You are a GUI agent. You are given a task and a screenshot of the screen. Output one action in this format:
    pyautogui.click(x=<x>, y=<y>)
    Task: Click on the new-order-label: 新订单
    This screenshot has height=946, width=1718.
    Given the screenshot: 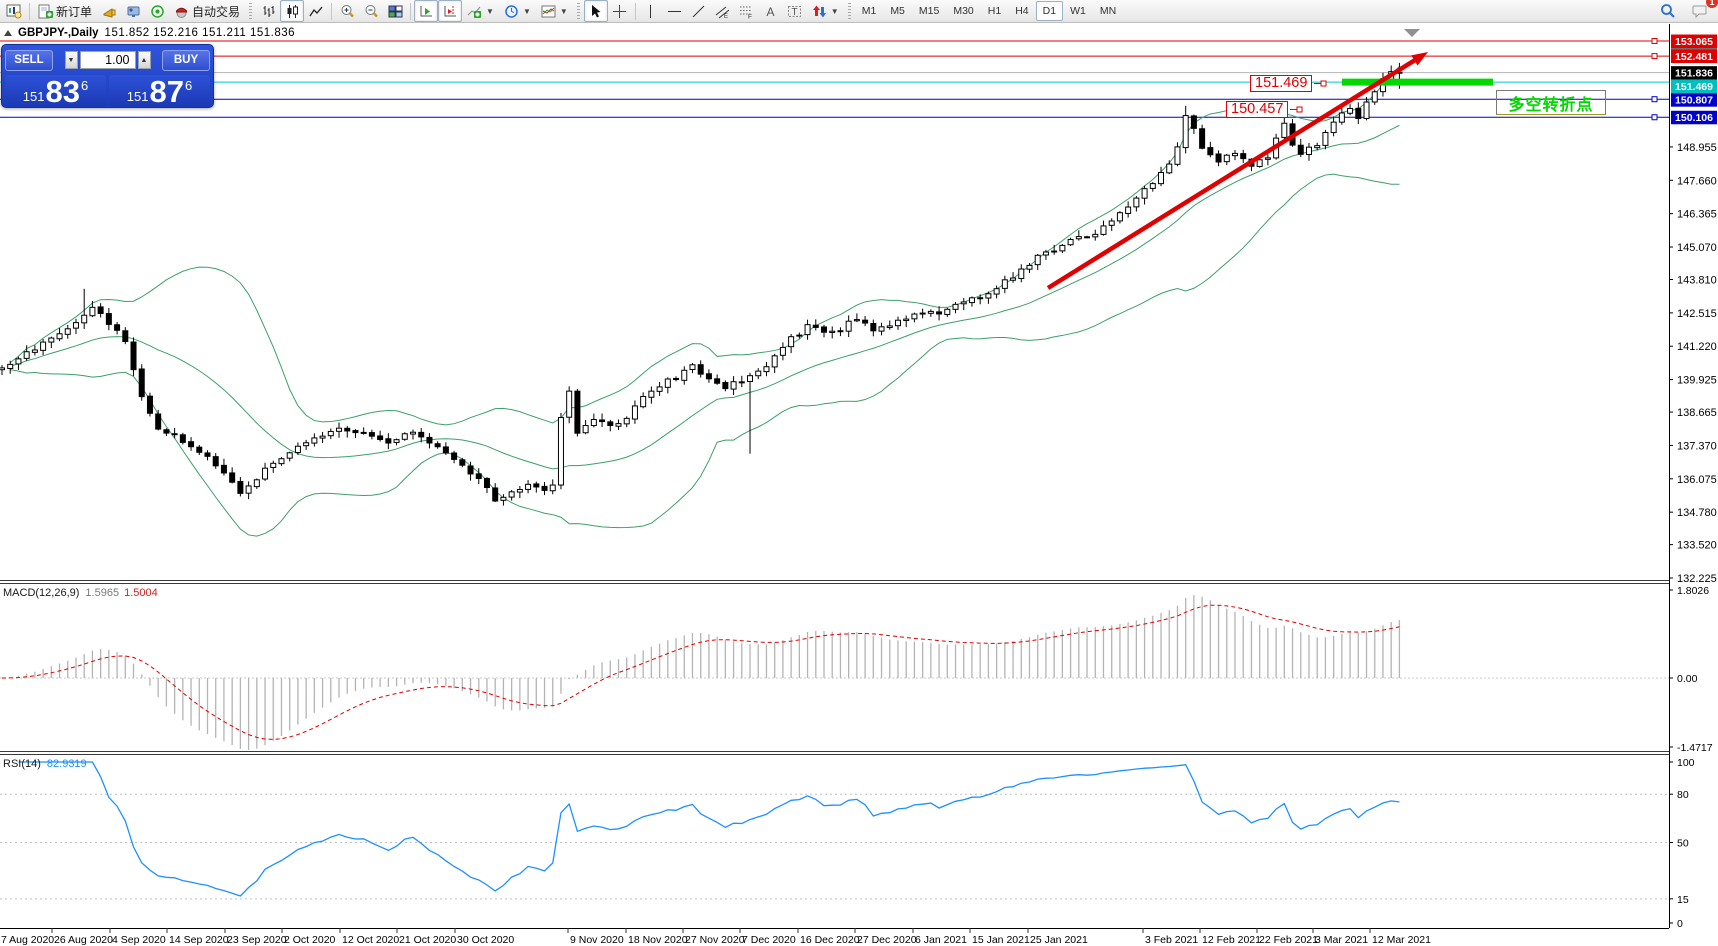 What is the action you would take?
    pyautogui.click(x=74, y=11)
    